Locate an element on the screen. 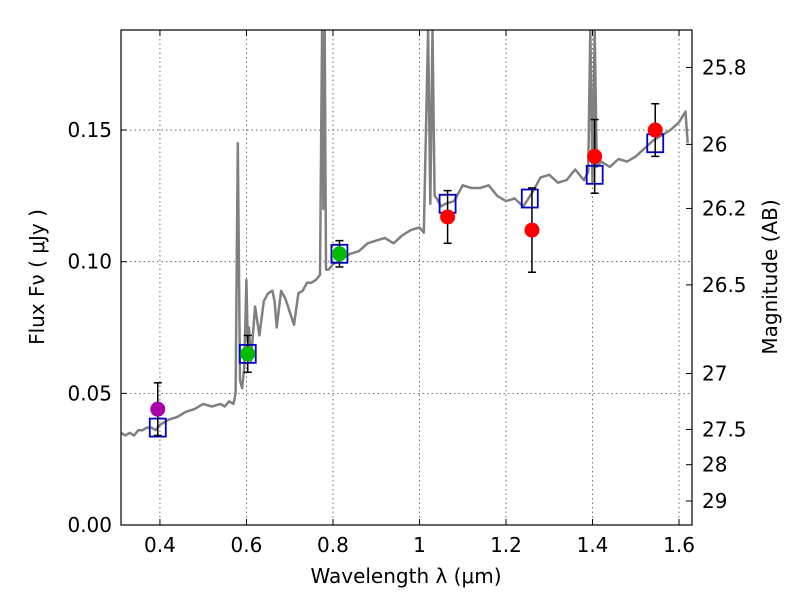 This screenshot has width=800, height=600. right-tick-label: 25.8 is located at coordinates (724, 67).